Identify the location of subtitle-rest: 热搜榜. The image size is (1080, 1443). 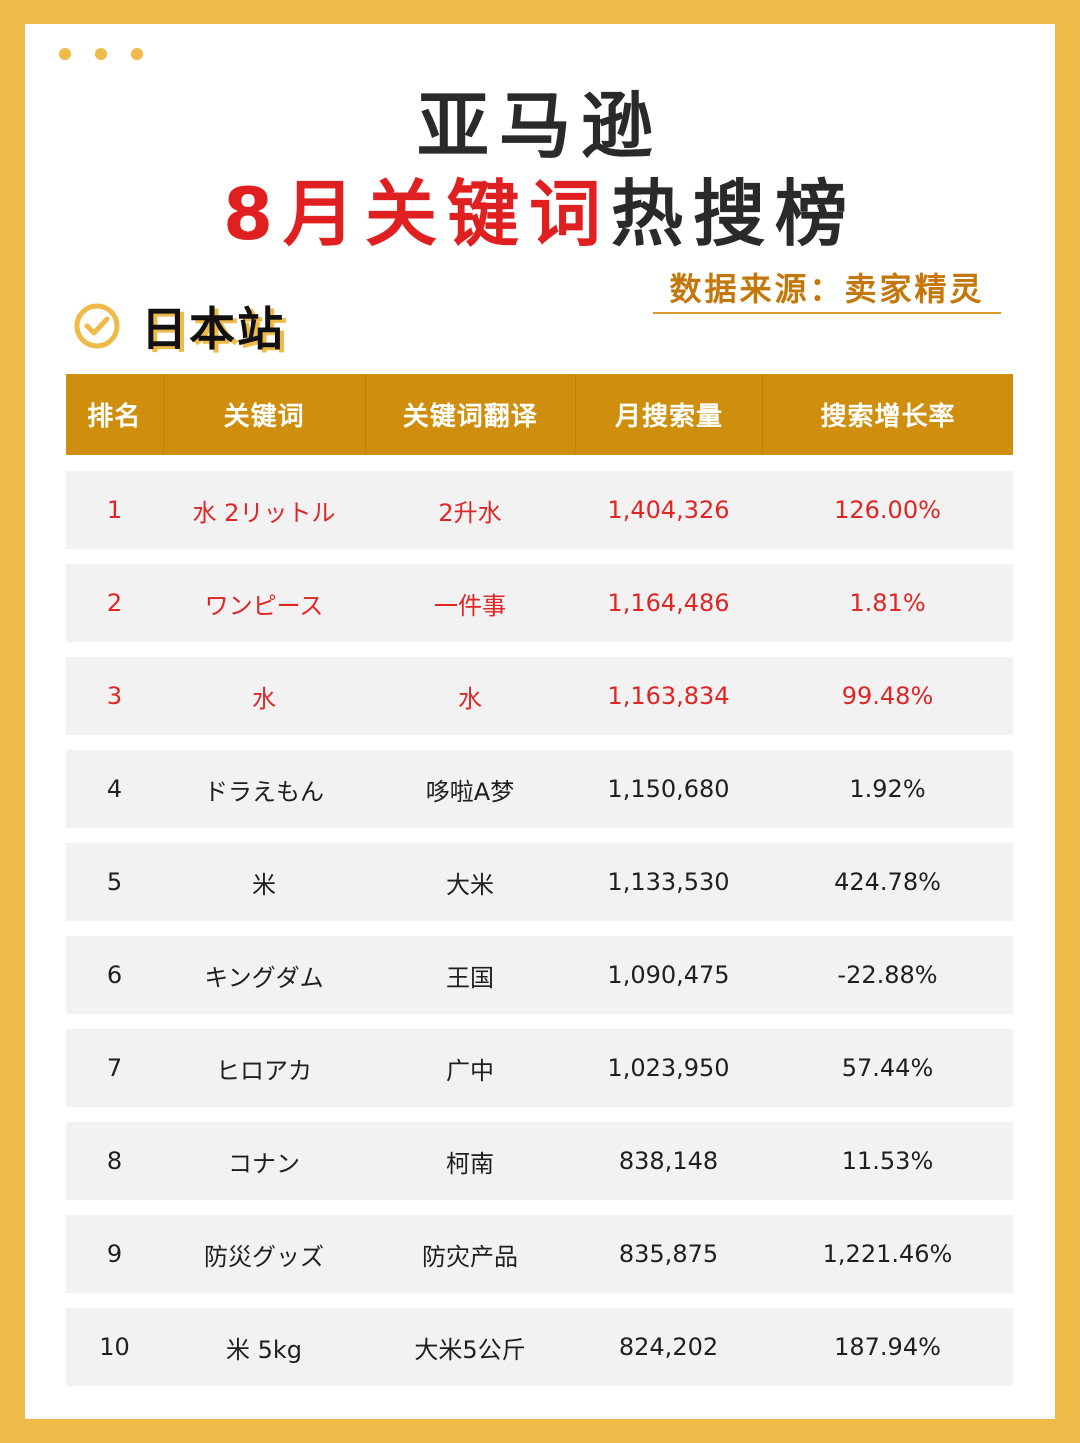
(734, 214).